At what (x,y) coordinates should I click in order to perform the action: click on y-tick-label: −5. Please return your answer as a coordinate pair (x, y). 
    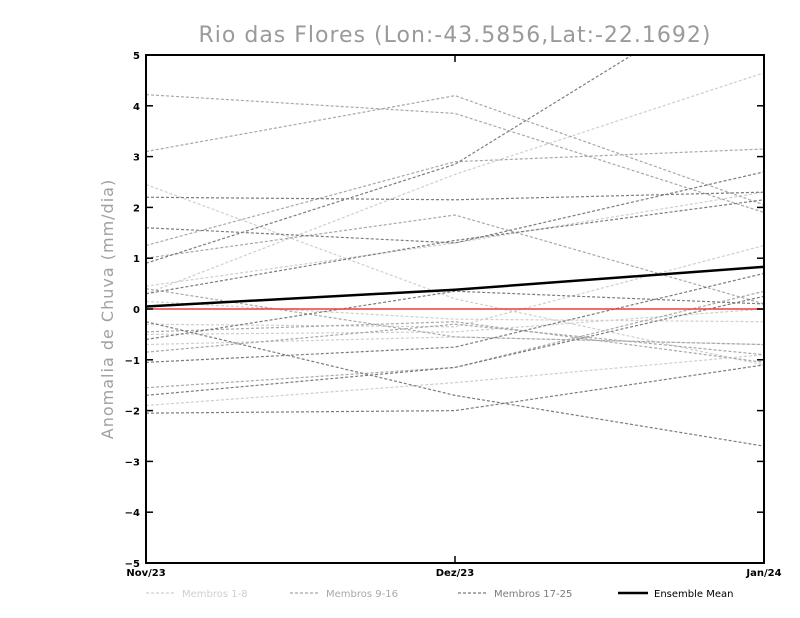
    Looking at the image, I should click on (132, 564).